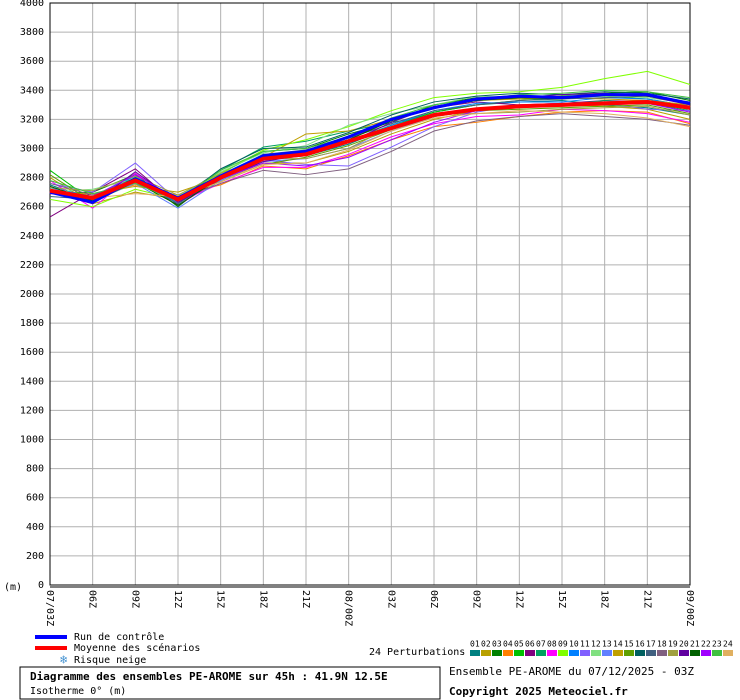 Image resolution: width=740 pixels, height=700 pixels. Describe the element at coordinates (618, 644) in the screenshot. I see `legend-label: 14` at that location.